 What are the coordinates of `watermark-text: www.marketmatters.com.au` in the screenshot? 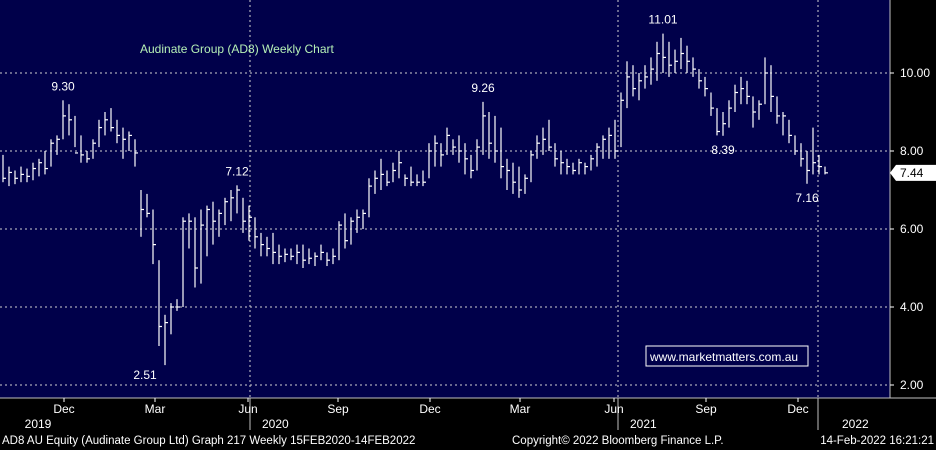 It's located at (723, 357).